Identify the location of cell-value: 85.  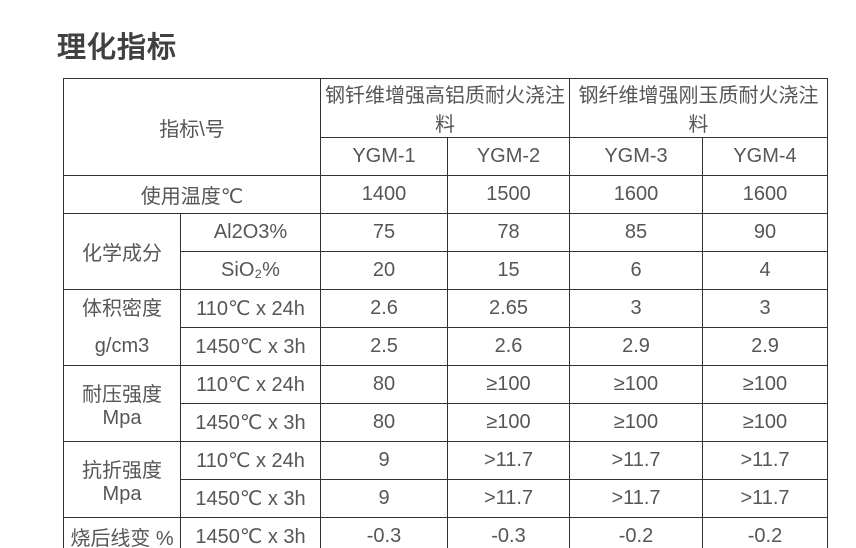
(636, 232).